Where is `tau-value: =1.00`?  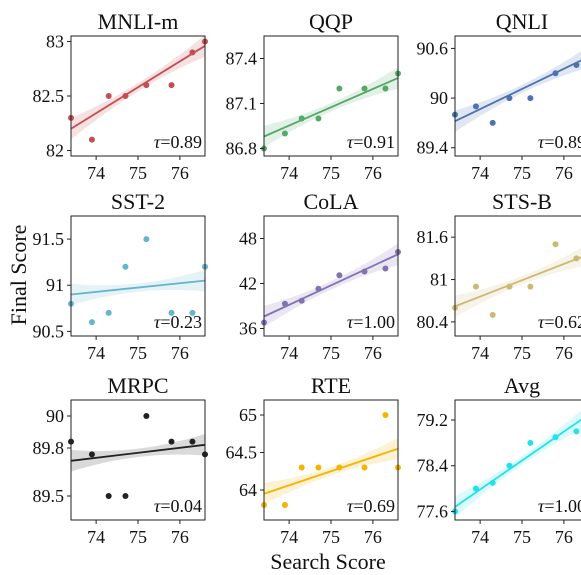
tau-value: =1.00 is located at coordinates (374, 322).